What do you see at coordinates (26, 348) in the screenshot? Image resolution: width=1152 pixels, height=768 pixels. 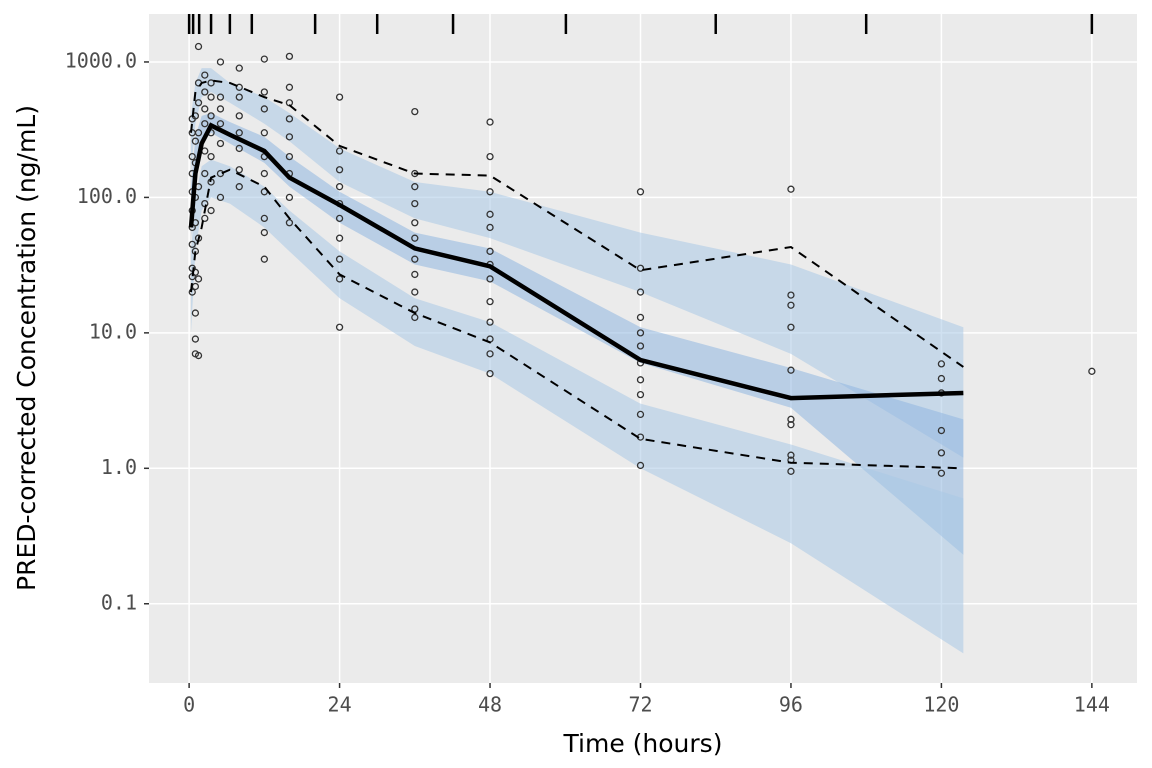 I see `y-axis-title: PRED-corrected Concentration (ng/mL)` at bounding box center [26, 348].